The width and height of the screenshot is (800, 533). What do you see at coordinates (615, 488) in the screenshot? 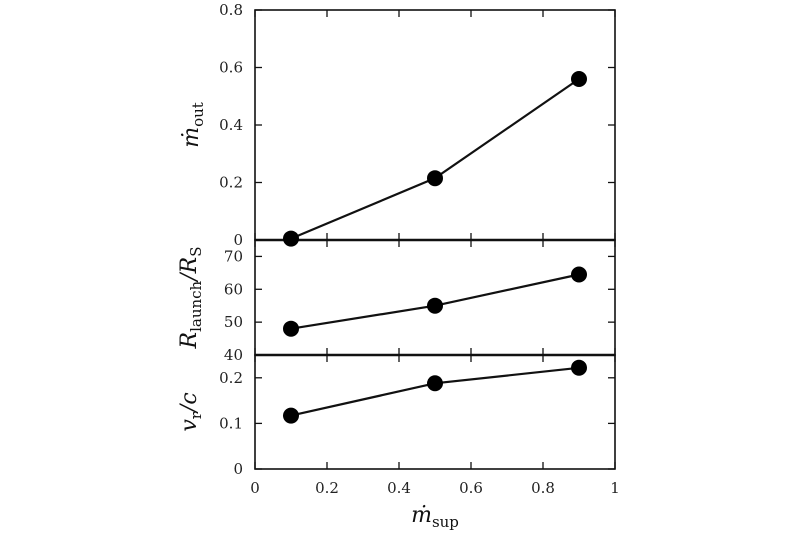
I see `xtick-label-5: 1` at bounding box center [615, 488].